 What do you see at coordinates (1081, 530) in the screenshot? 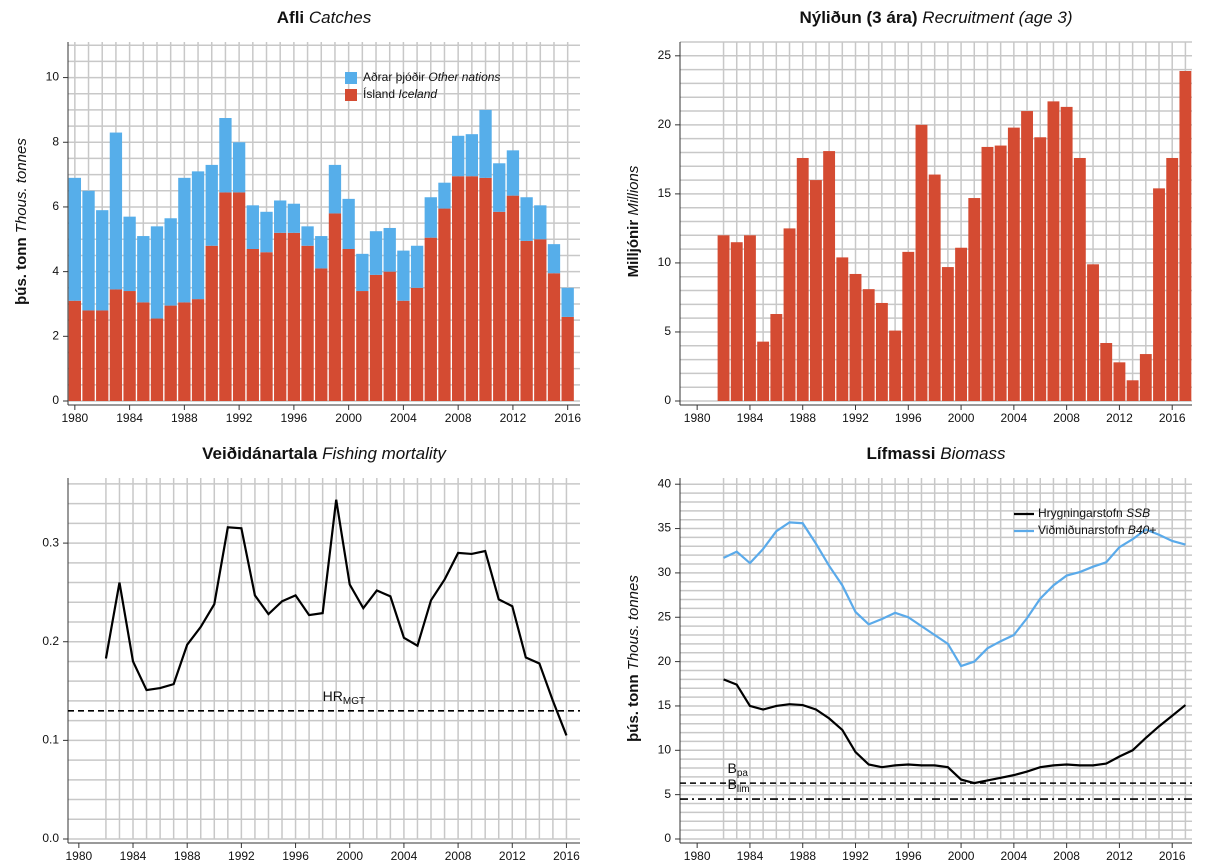
I see `legend-name: Viðmiðunarstofn` at bounding box center [1081, 530].